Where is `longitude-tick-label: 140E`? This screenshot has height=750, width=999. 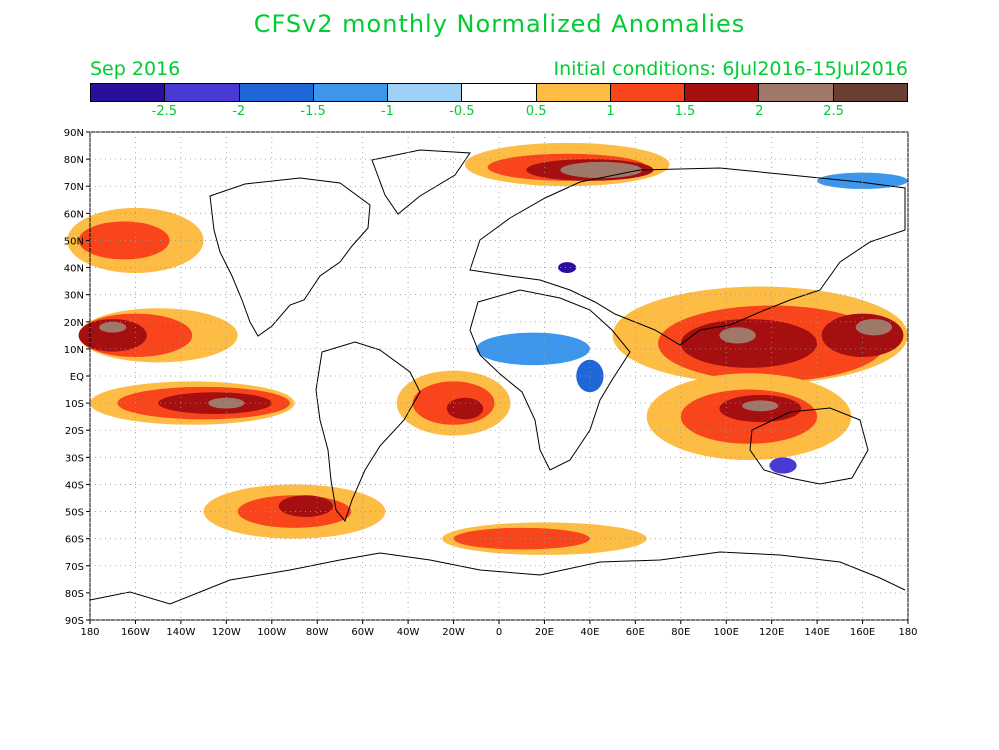
longitude-tick-label: 140E is located at coordinates (816, 632).